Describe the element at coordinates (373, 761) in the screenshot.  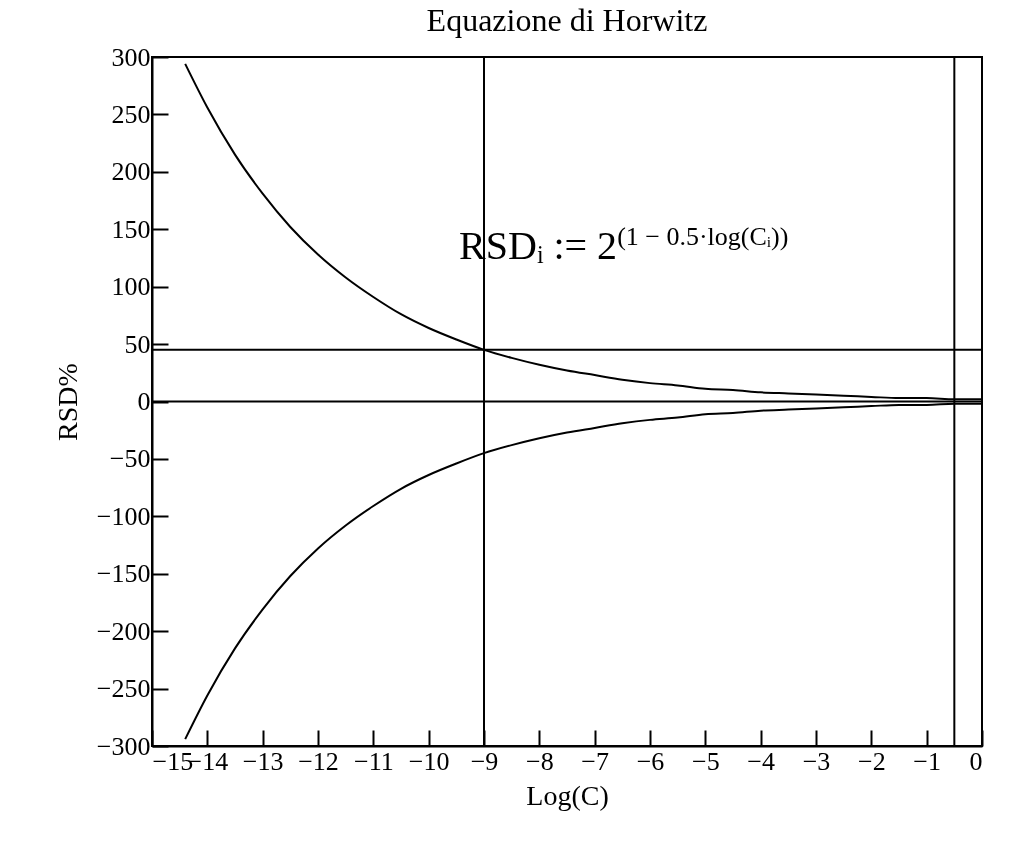
I see `x-tick-label: −11` at that location.